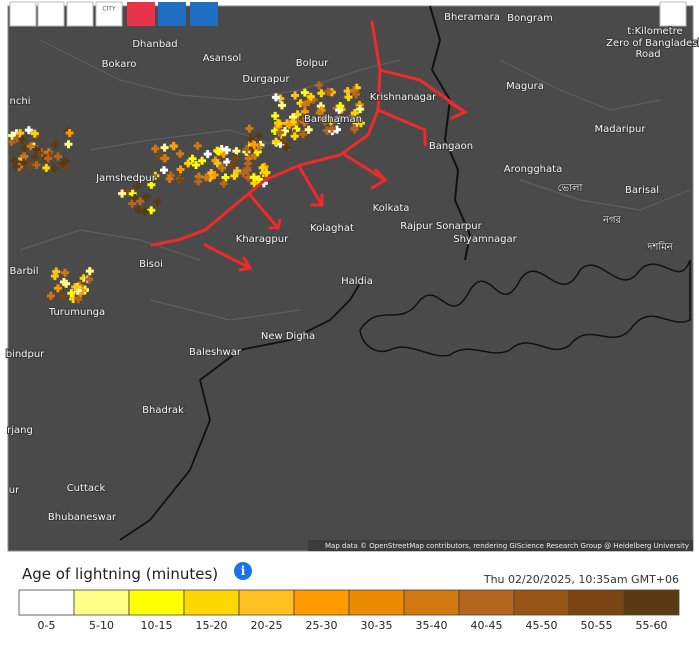 The width and height of the screenshot is (699, 645). I want to click on info-button: i, so click(243, 571).